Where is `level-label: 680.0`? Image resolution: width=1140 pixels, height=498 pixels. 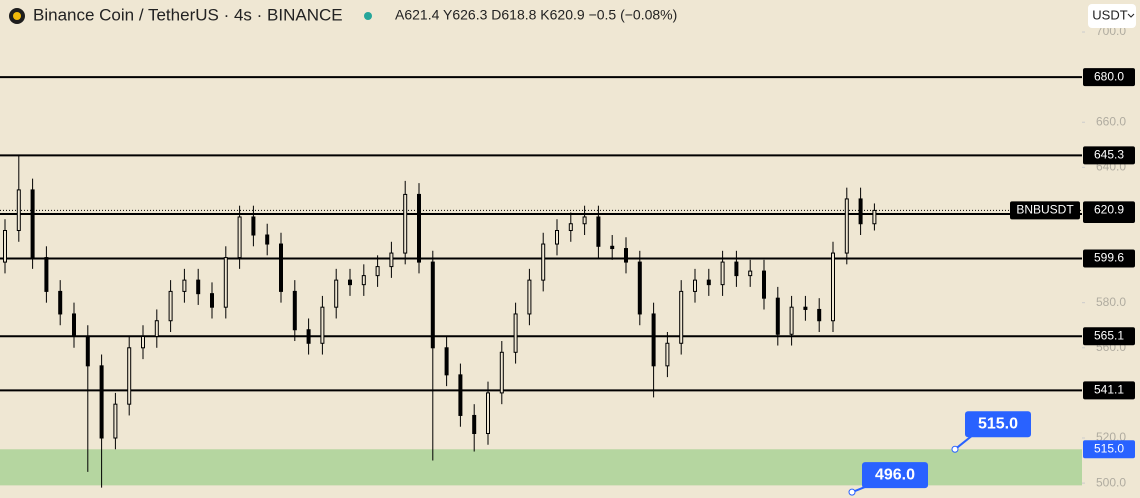 level-label: 680.0 is located at coordinates (1109, 76).